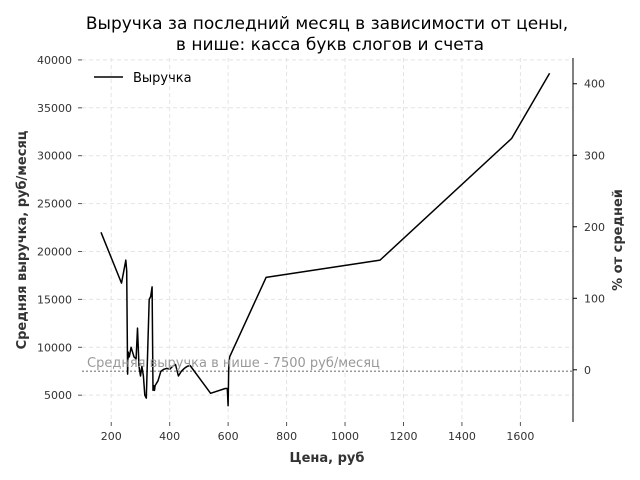 Image resolution: width=640 pixels, height=480 pixels. I want to click on y-tick-label: 40000, so click(54, 60).